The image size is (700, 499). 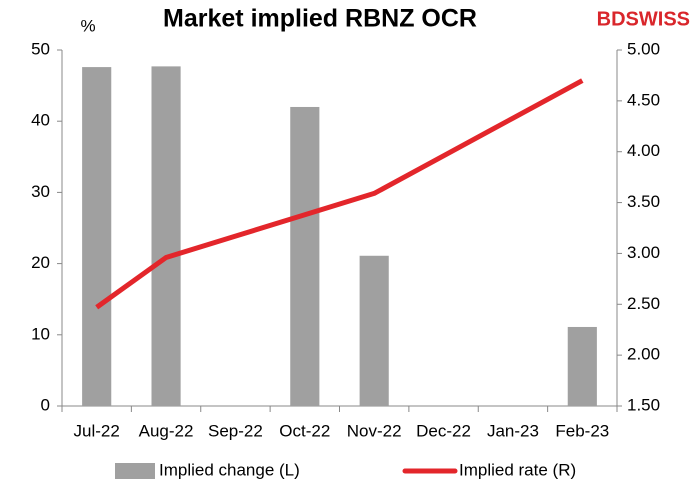 What do you see at coordinates (643, 354) in the screenshot?
I see `y2-tick-label: 2.00` at bounding box center [643, 354].